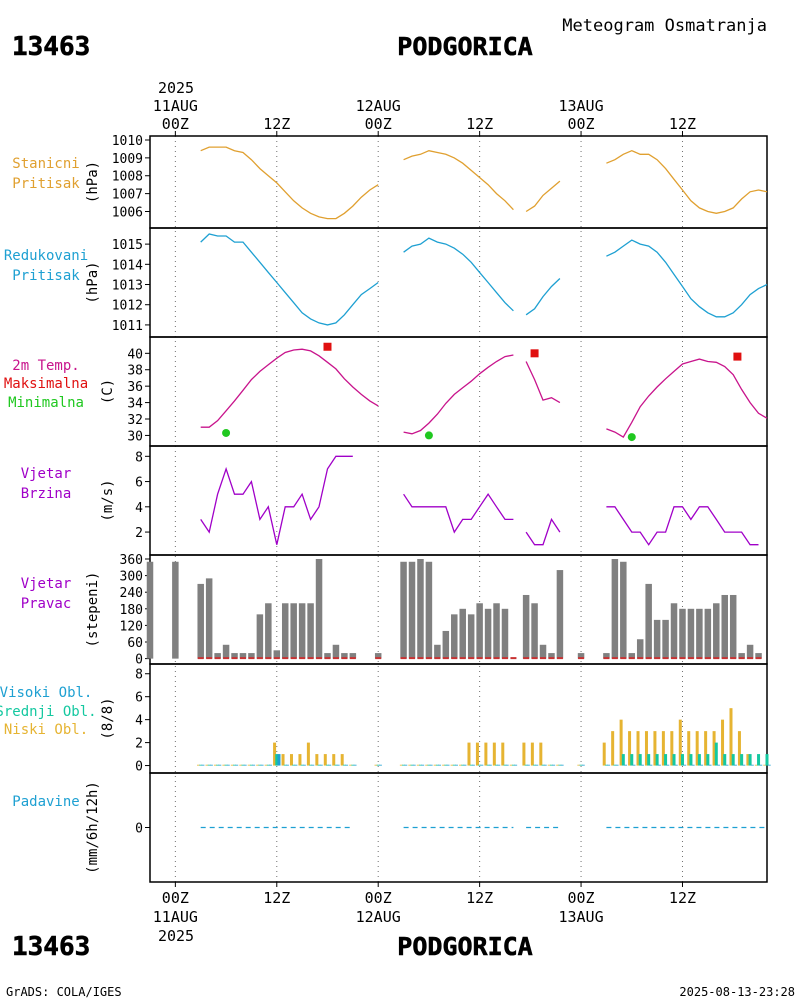  What do you see at coordinates (139, 675) in the screenshot?
I see `y-tick-label: 8` at bounding box center [139, 675].